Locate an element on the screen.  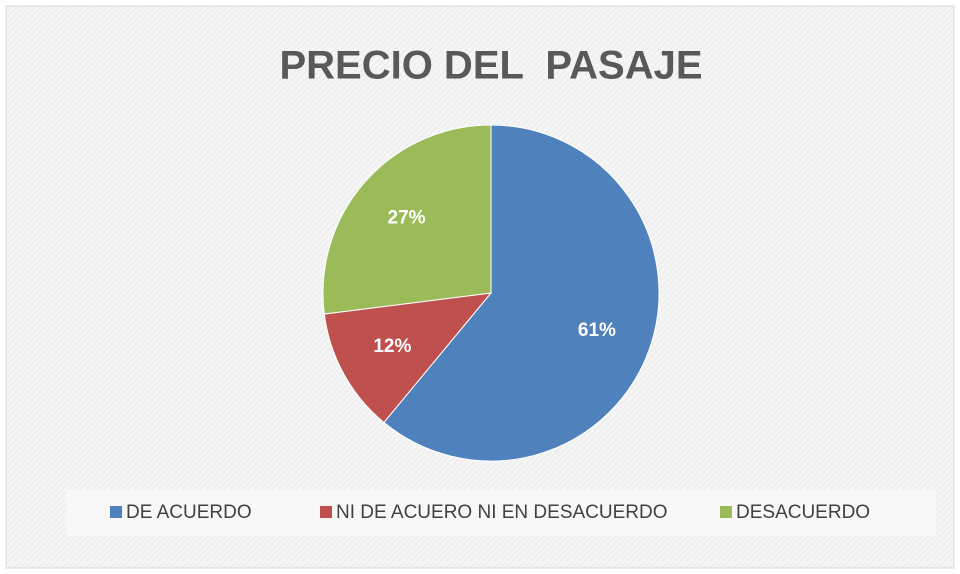
legend-label: DE ACUERDO is located at coordinates (189, 512).